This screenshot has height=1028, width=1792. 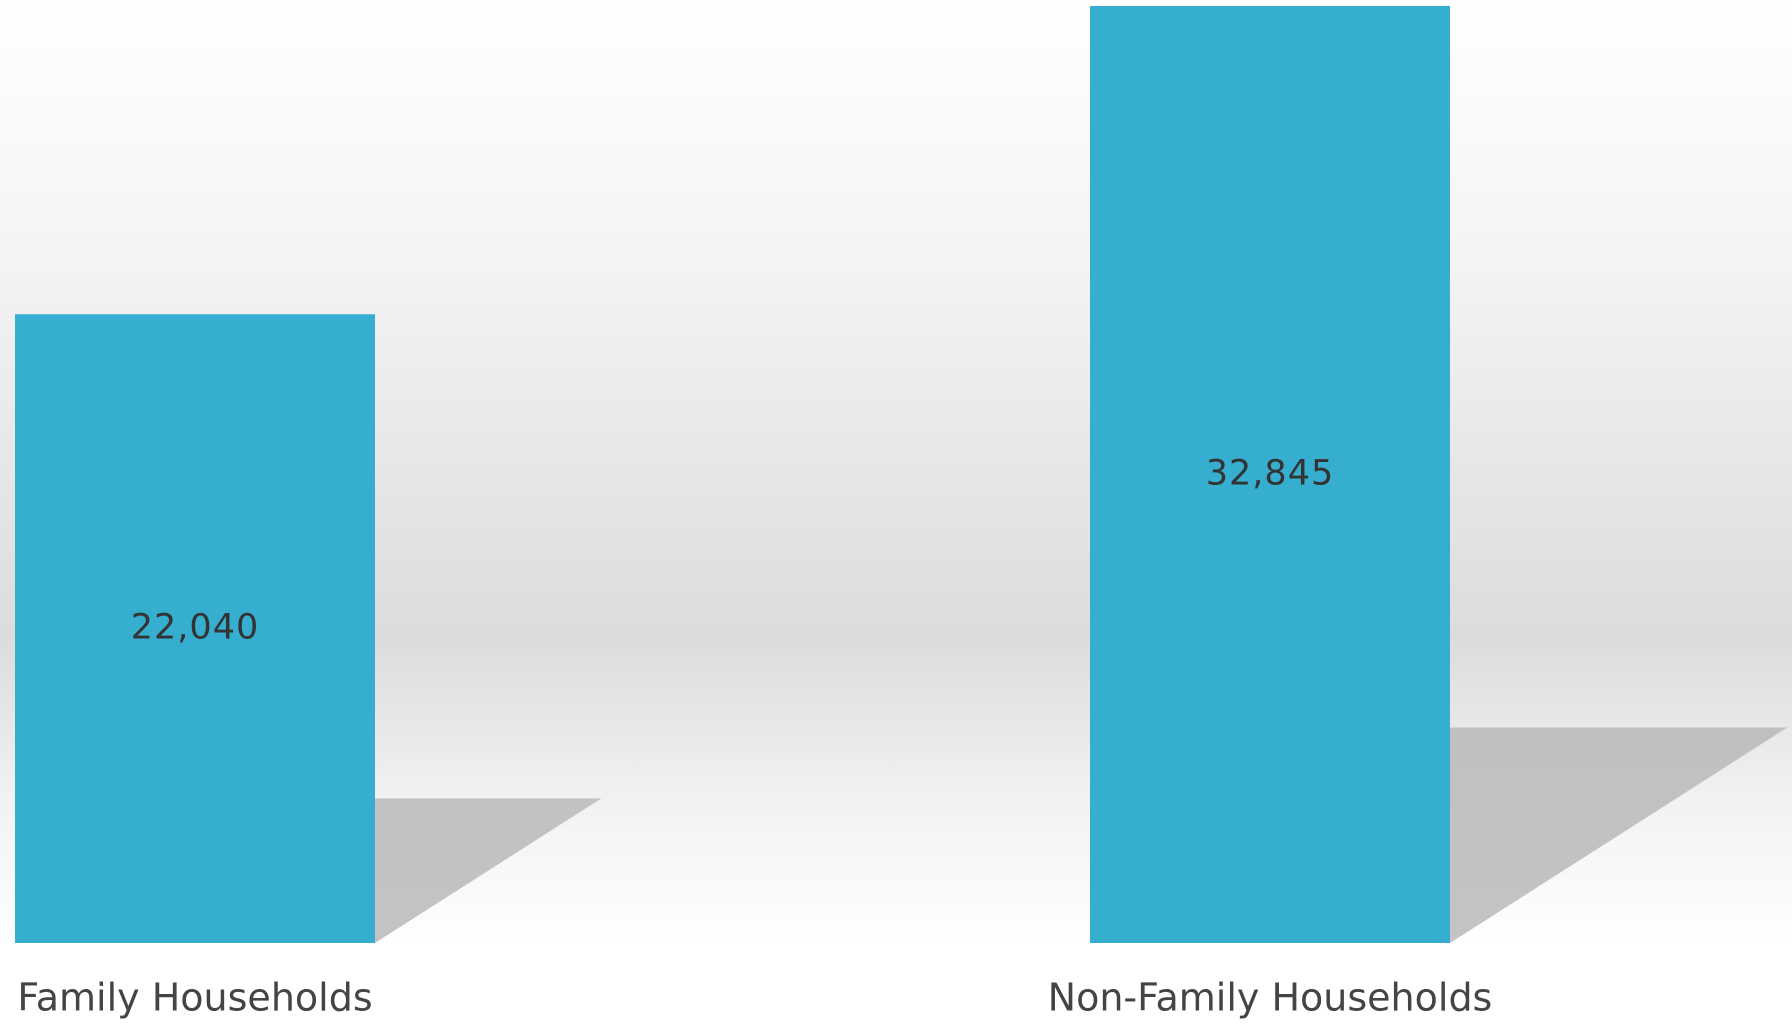 What do you see at coordinates (194, 998) in the screenshot?
I see `category-label: Family Households` at bounding box center [194, 998].